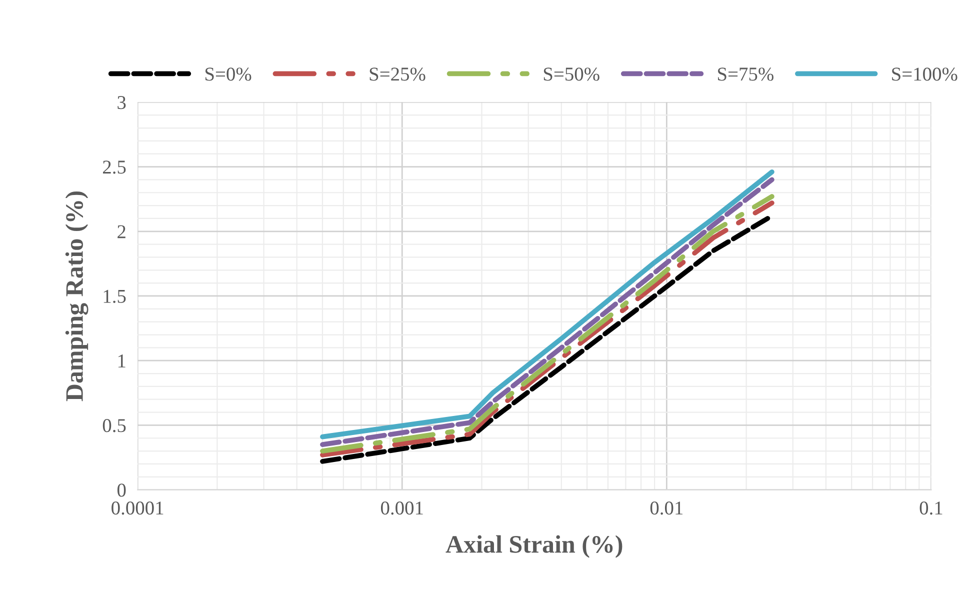 Image resolution: width=962 pixels, height=601 pixels. Describe the element at coordinates (115, 297) in the screenshot. I see `y-tick-label: 1.5` at that location.